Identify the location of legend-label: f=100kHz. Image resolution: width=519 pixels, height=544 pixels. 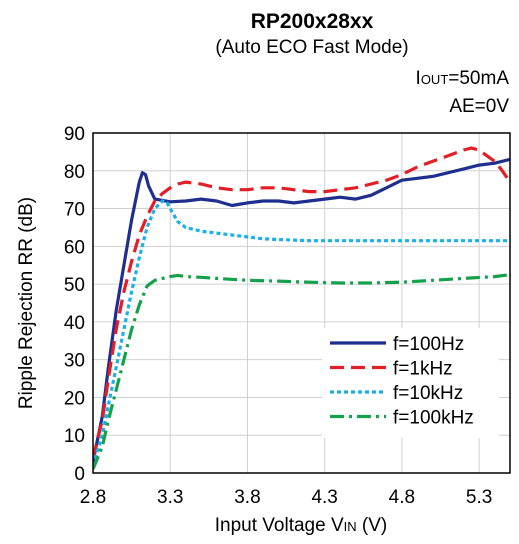
(433, 418).